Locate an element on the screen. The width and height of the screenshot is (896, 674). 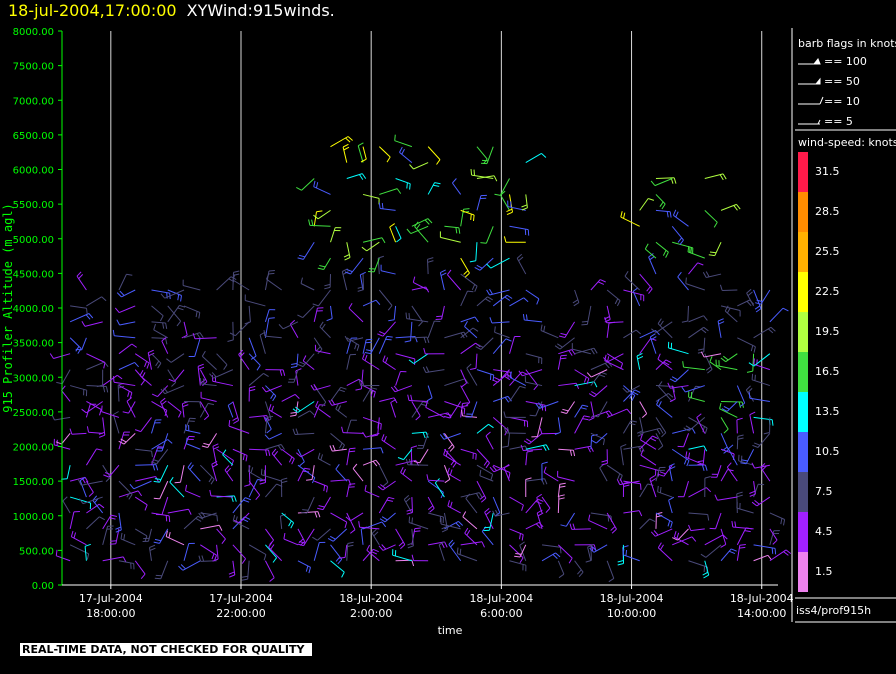
barb-sample-half is located at coordinates (809, 122).